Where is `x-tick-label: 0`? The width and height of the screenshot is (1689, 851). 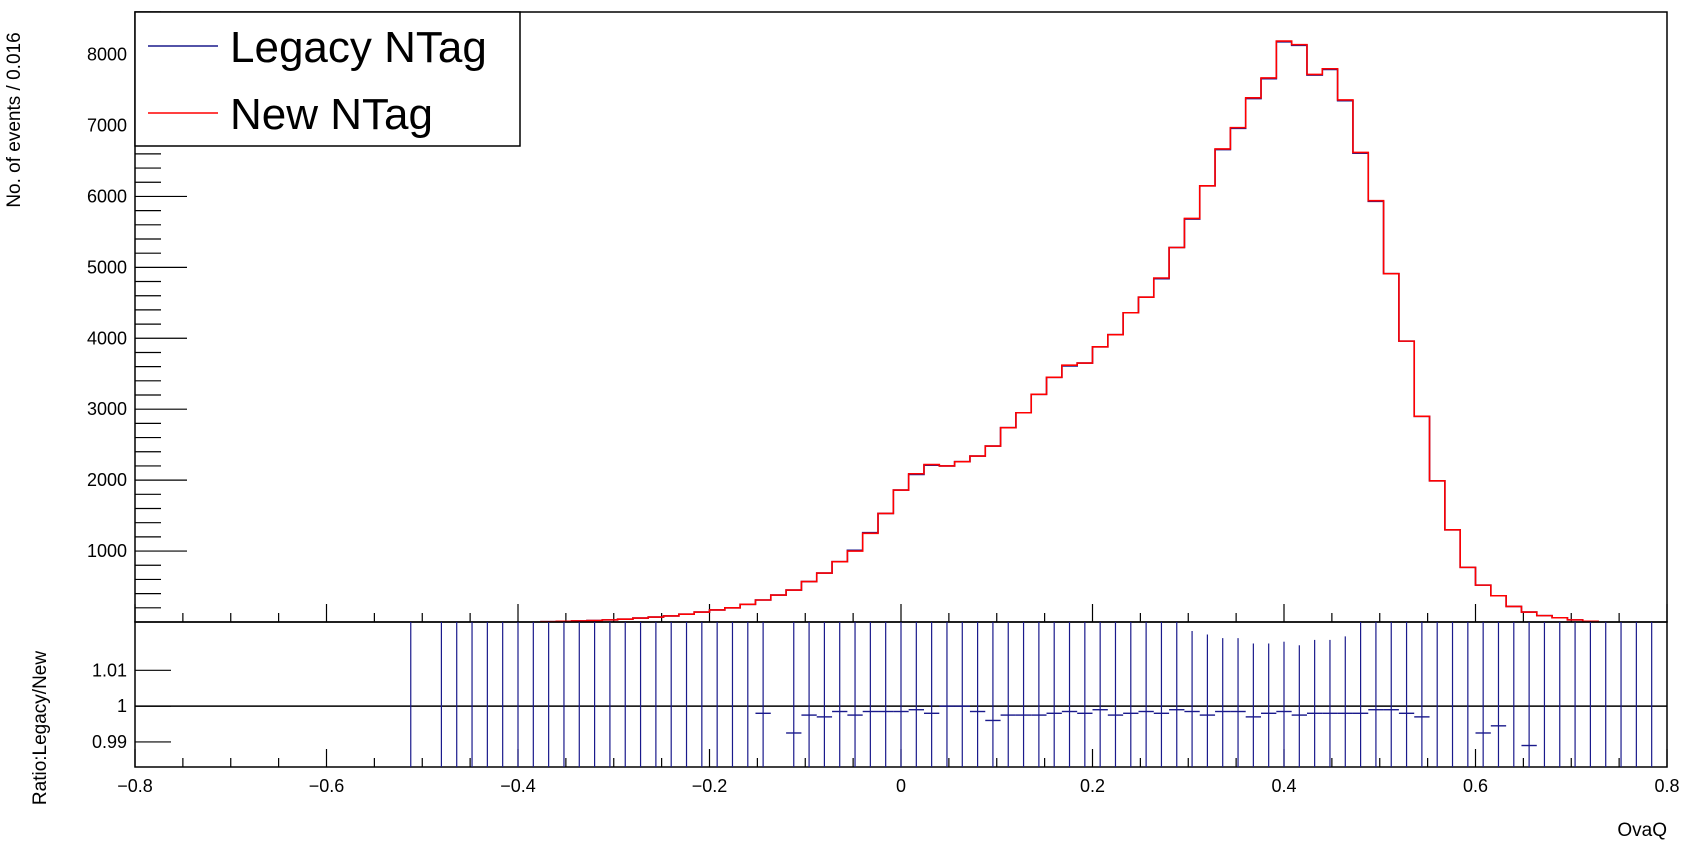 x-tick-label: 0 is located at coordinates (901, 786).